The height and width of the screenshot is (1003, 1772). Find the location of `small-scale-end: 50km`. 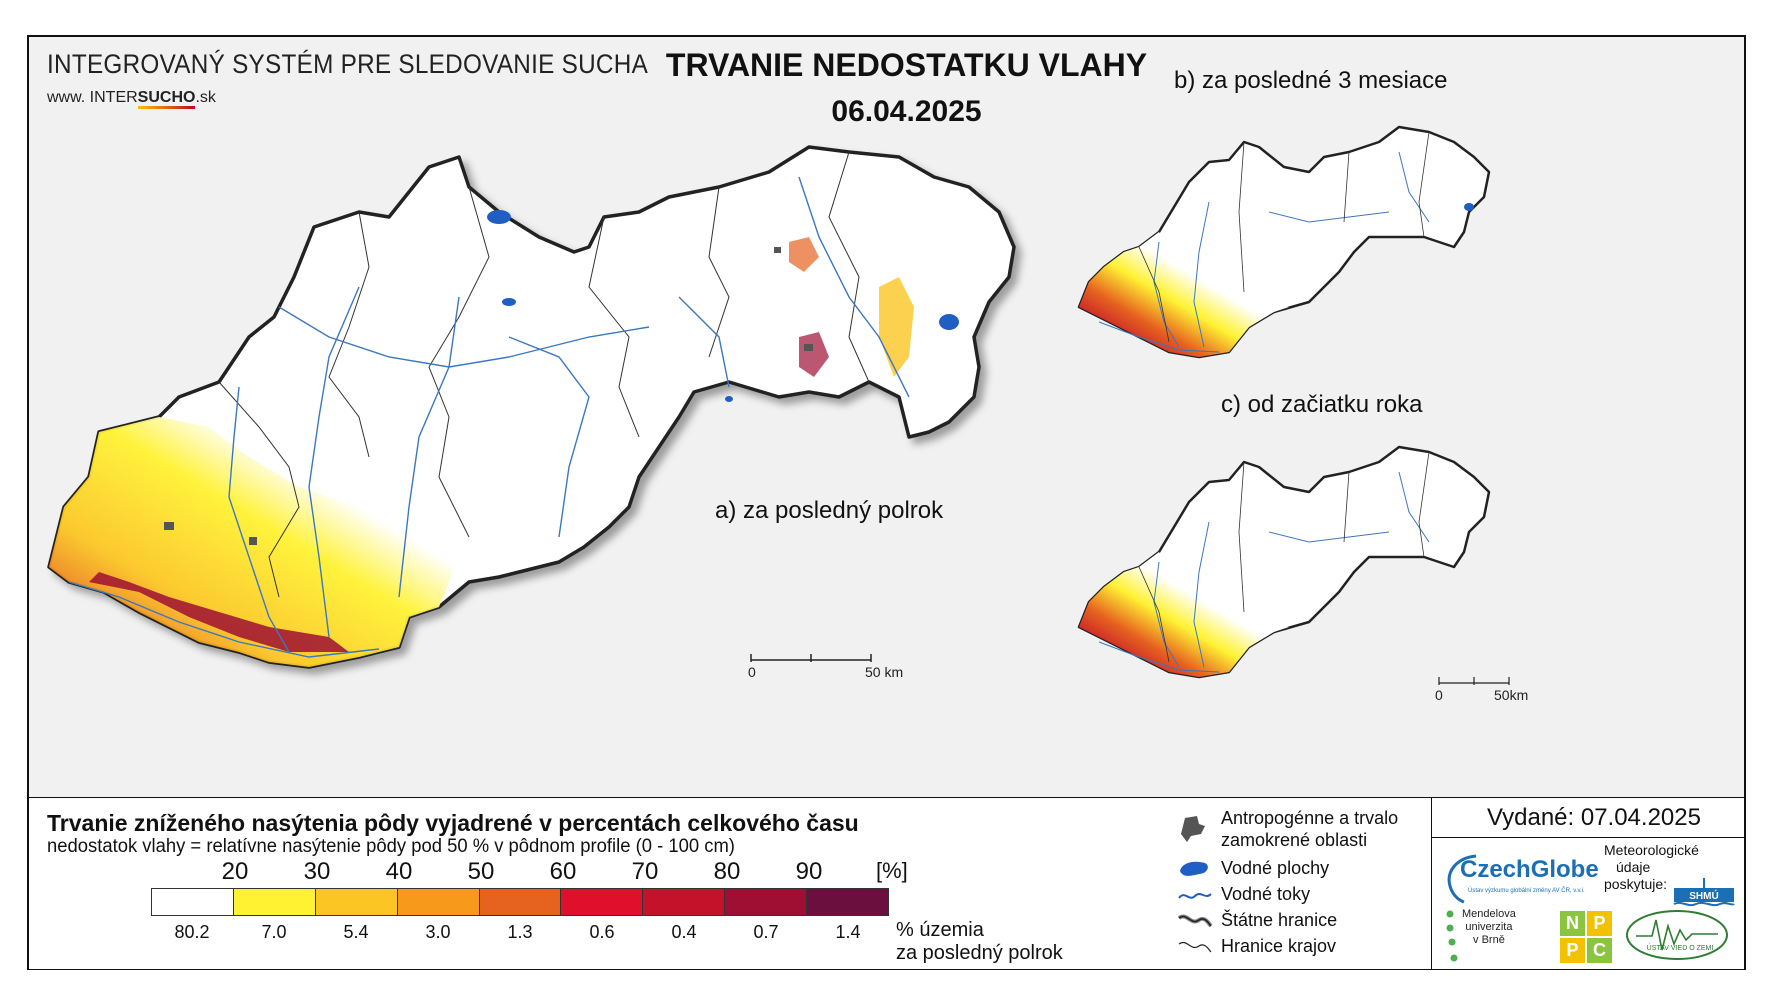

small-scale-end: 50km is located at coordinates (1511, 695).